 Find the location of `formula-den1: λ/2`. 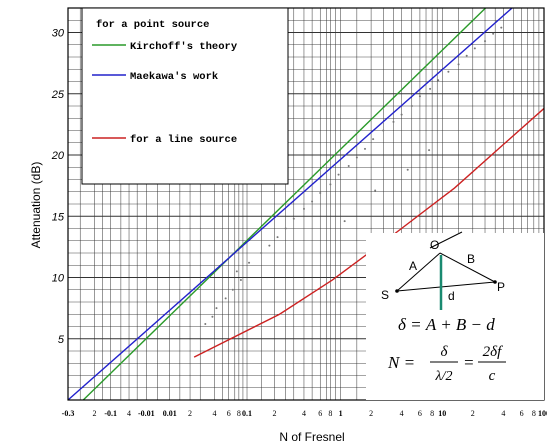

formula-den1: λ/2 is located at coordinates (444, 376).